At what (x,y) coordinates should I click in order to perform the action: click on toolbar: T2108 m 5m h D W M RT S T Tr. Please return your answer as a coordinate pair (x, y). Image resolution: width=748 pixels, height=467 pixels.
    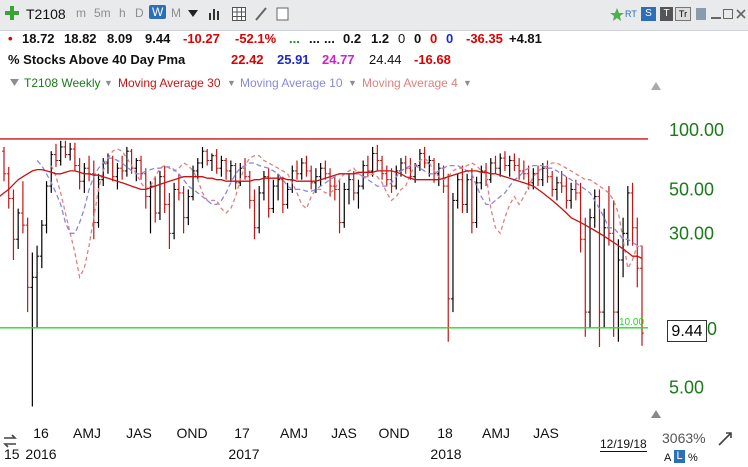
    Looking at the image, I should click on (374, 15).